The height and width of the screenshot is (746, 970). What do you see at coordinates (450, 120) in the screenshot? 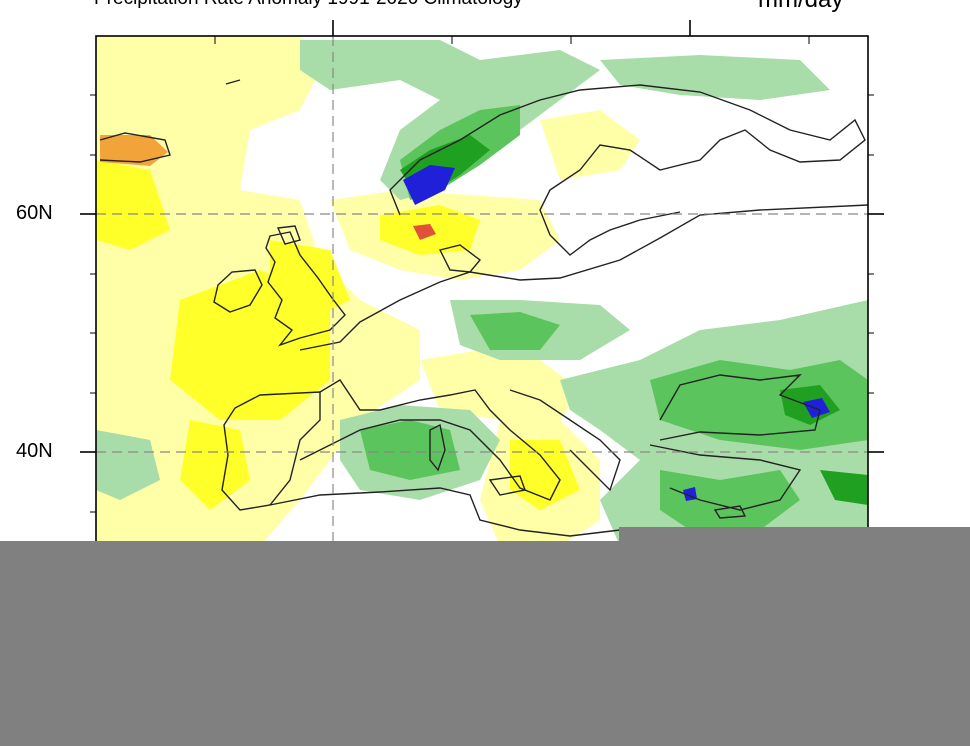
I see `green-region-north` at bounding box center [450, 120].